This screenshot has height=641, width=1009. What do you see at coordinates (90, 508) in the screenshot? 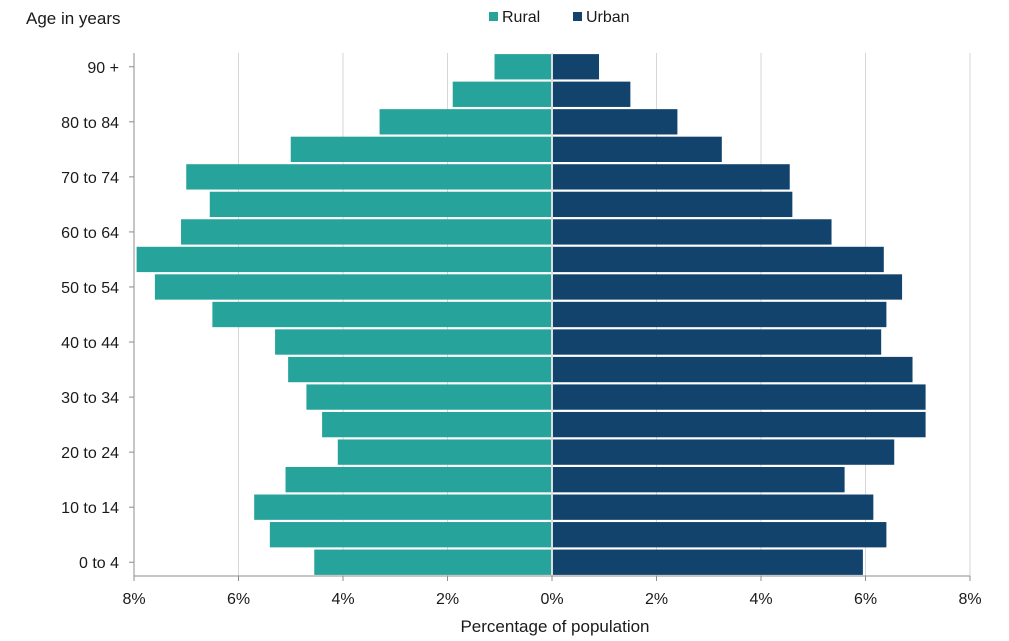
I see `y-tick-label-1: 10 to 14` at bounding box center [90, 508].